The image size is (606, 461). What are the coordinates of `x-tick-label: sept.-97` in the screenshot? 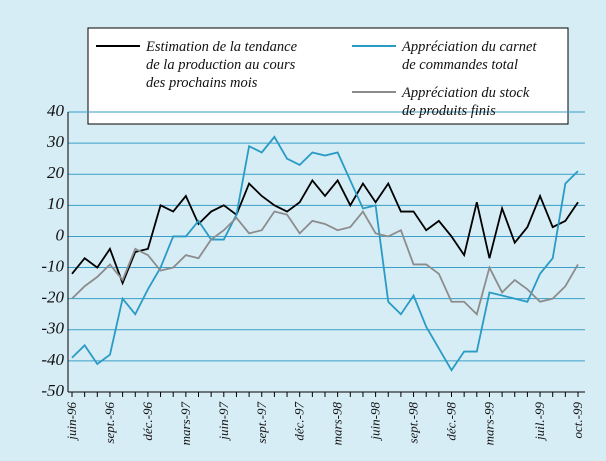 It's located at (261, 423).